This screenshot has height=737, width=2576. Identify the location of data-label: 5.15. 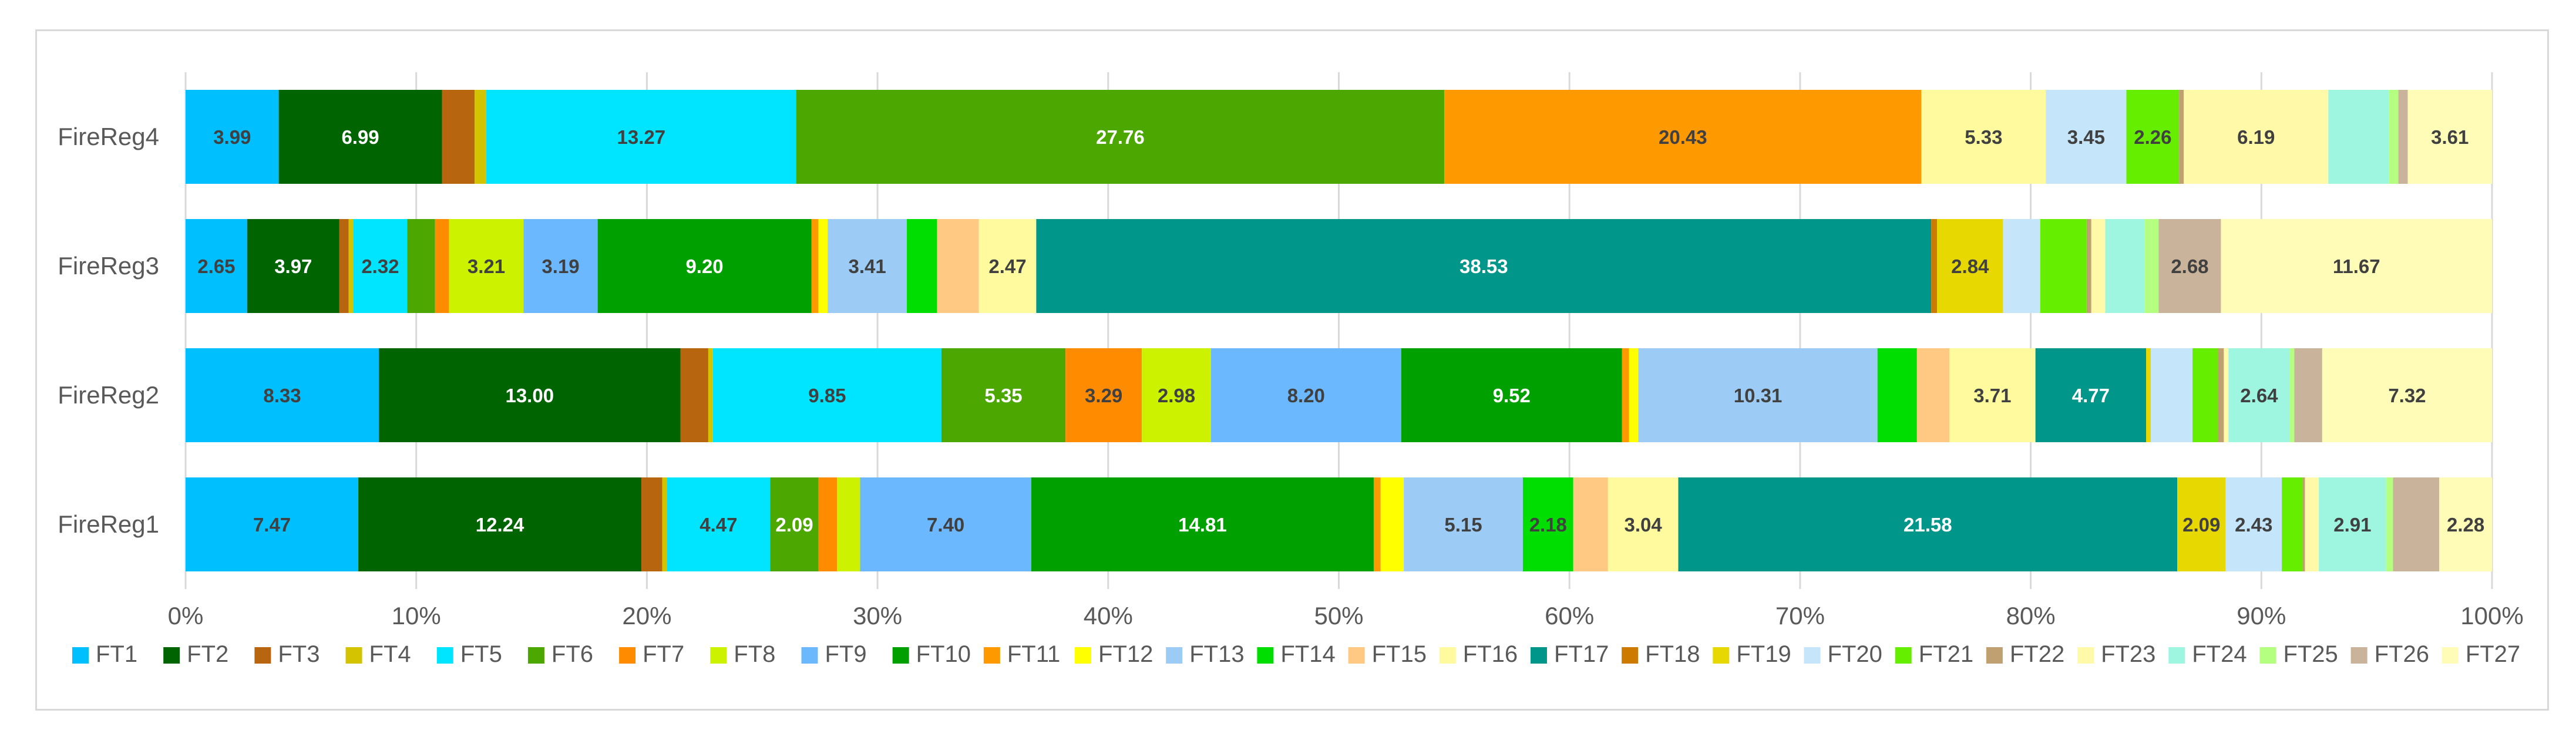
(1463, 525).